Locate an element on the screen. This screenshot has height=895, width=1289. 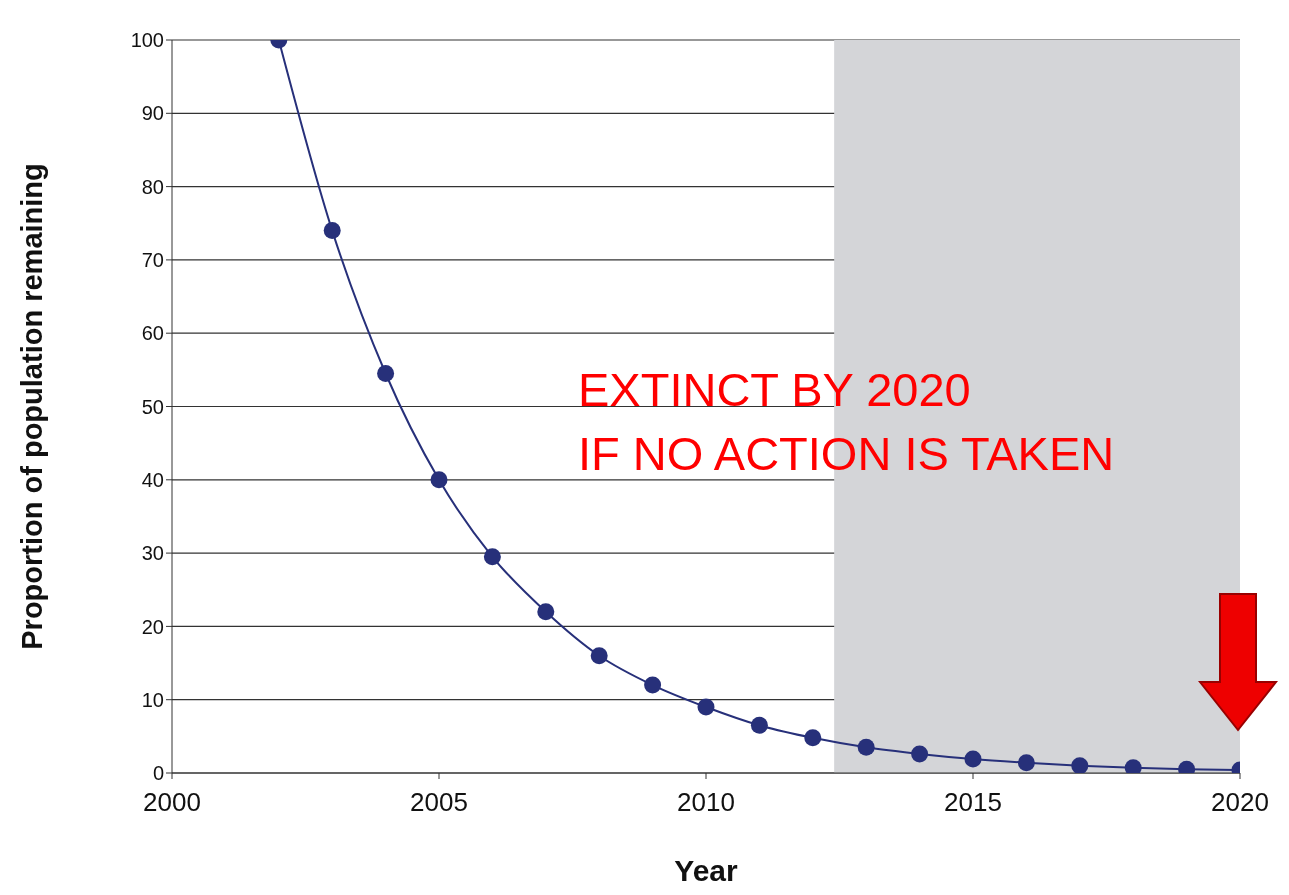
y-tick-label: 80 is located at coordinates (152, 186).